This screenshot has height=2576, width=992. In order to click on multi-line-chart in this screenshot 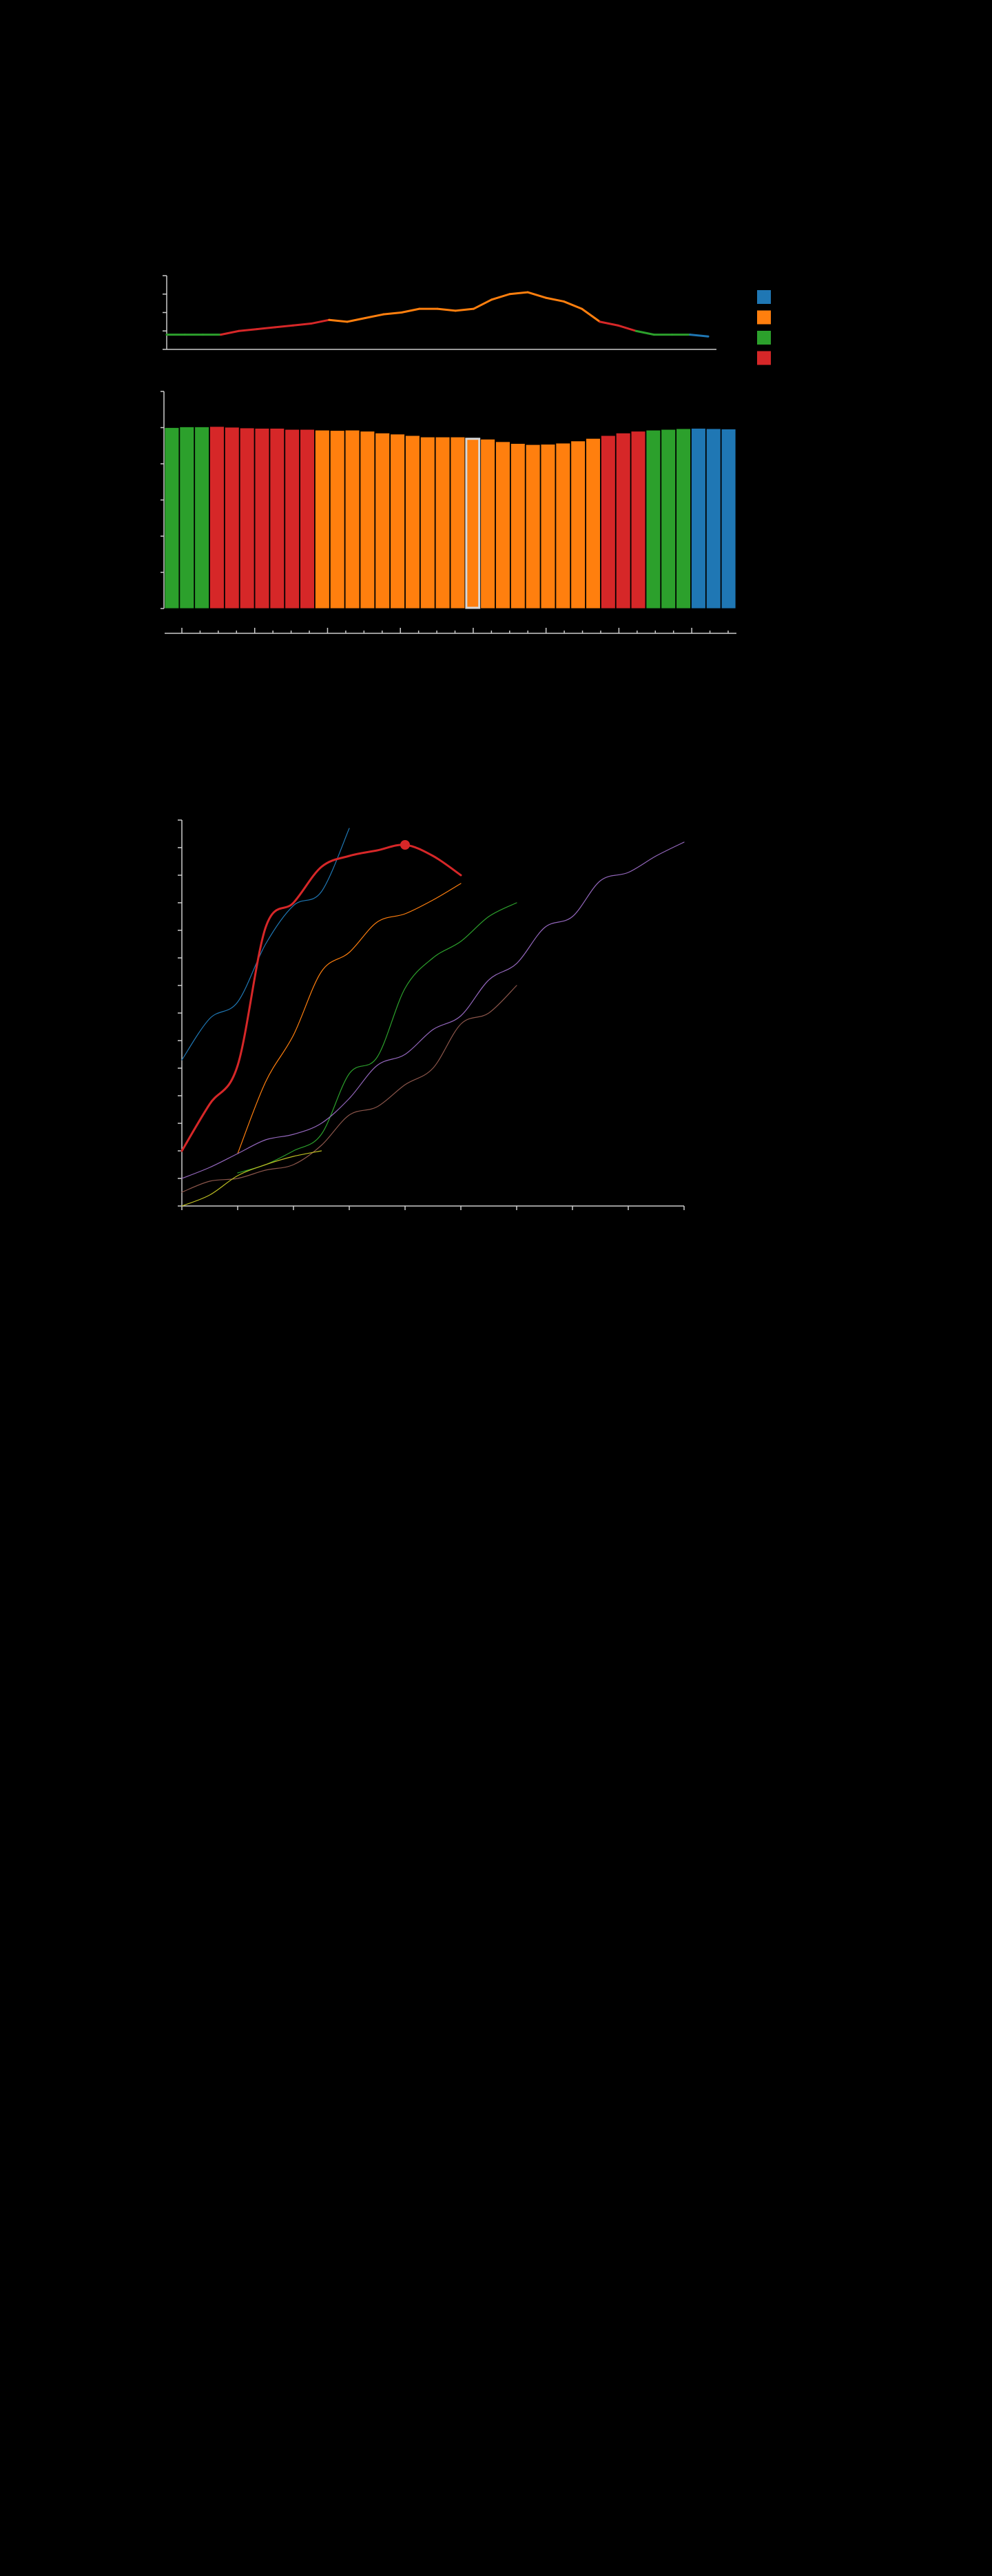, I will do `click(431, 1014)`.